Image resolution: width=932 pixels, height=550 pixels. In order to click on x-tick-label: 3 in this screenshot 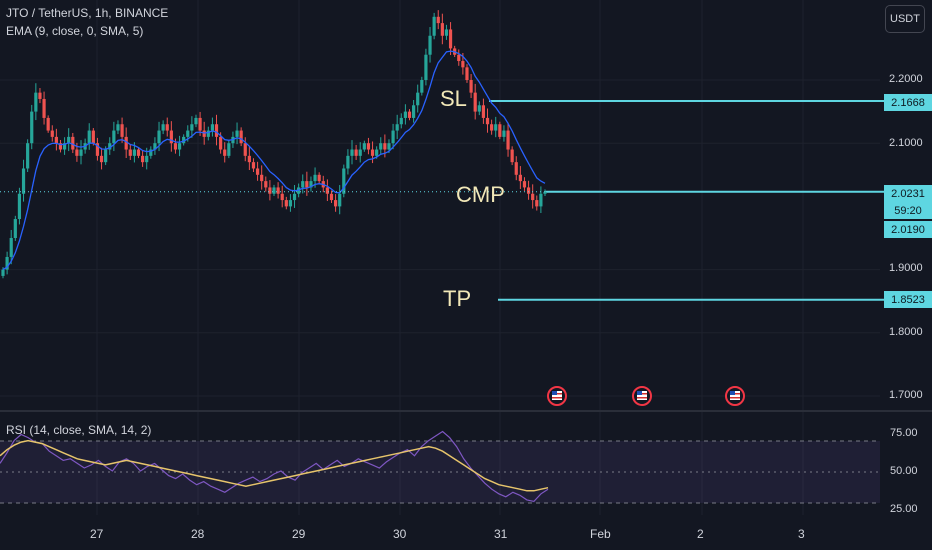, I will do `click(801, 534)`.